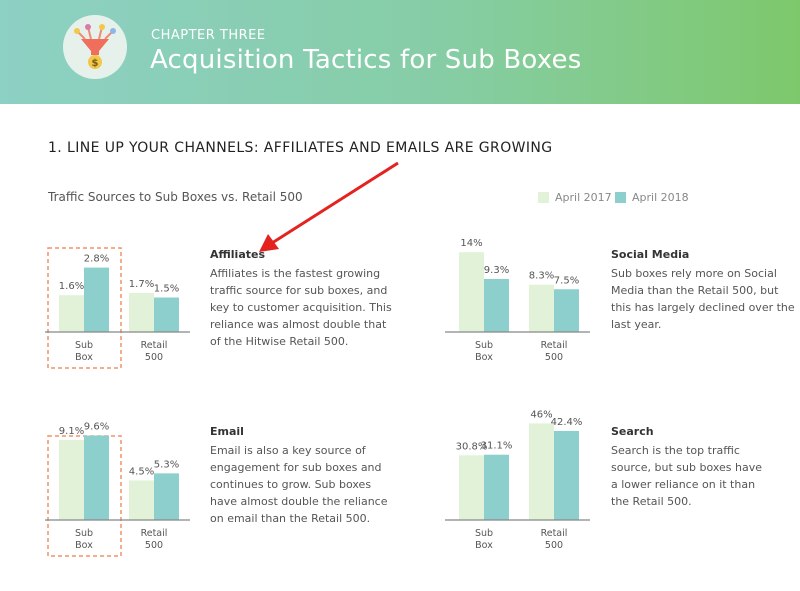 The height and width of the screenshot is (591, 800). I want to click on data-label-affiliates-sub-box-april-2017: 1.6%, so click(71, 286).